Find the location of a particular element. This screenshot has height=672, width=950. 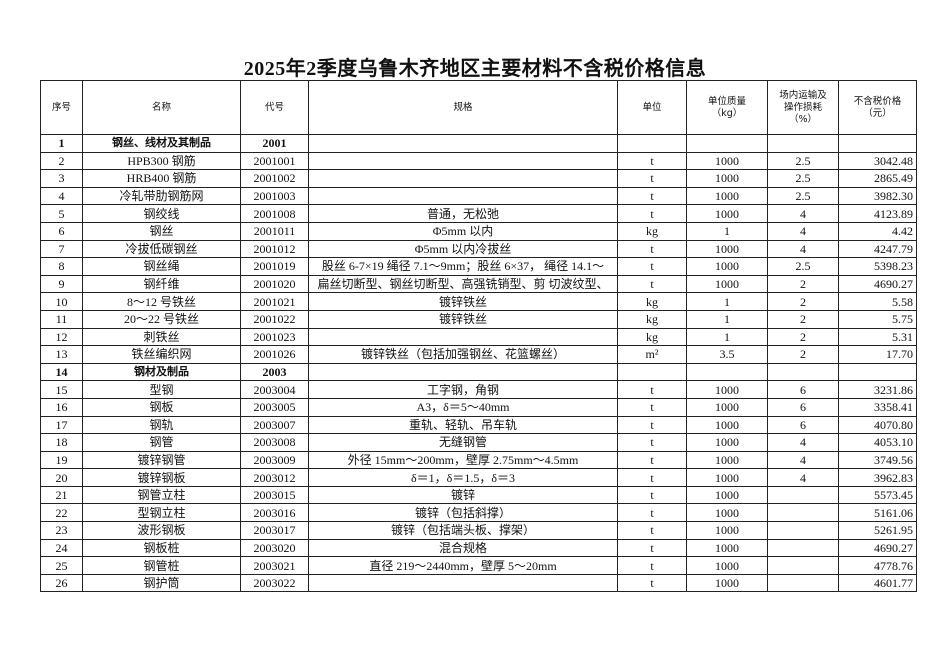

cell-code: 2001019 is located at coordinates (274, 266).